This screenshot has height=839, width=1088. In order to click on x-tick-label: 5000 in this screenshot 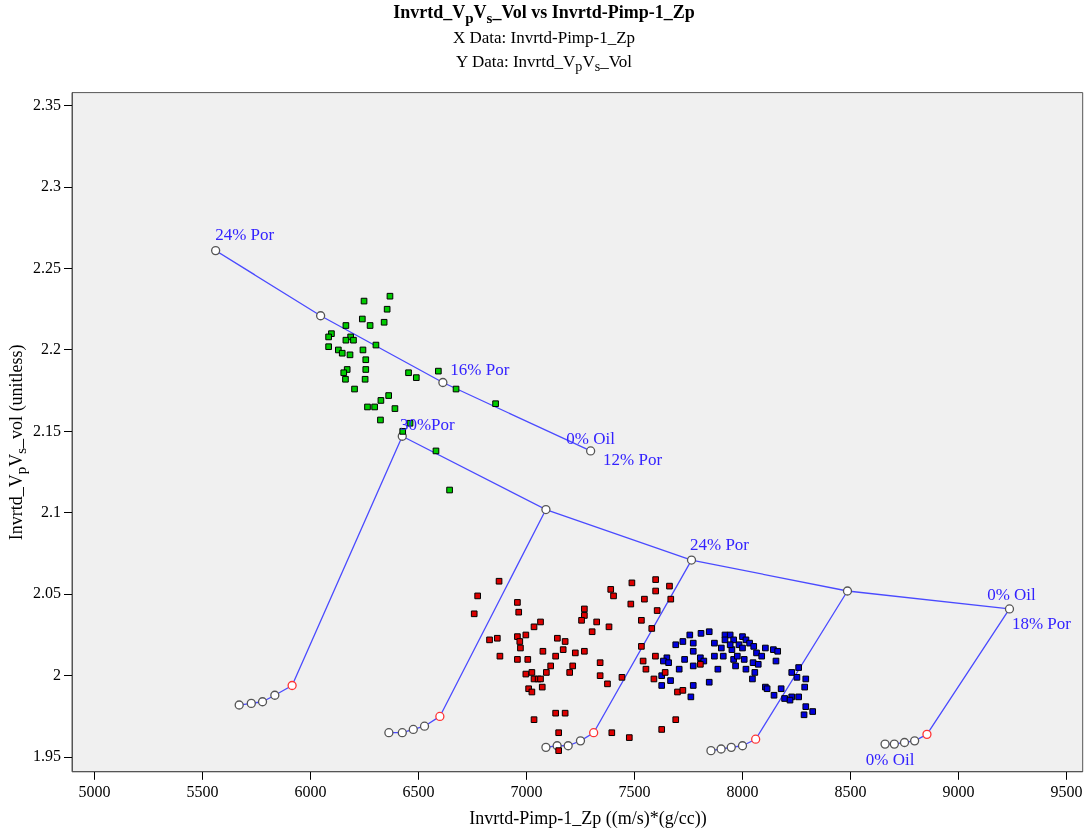, I will do `click(94, 791)`.